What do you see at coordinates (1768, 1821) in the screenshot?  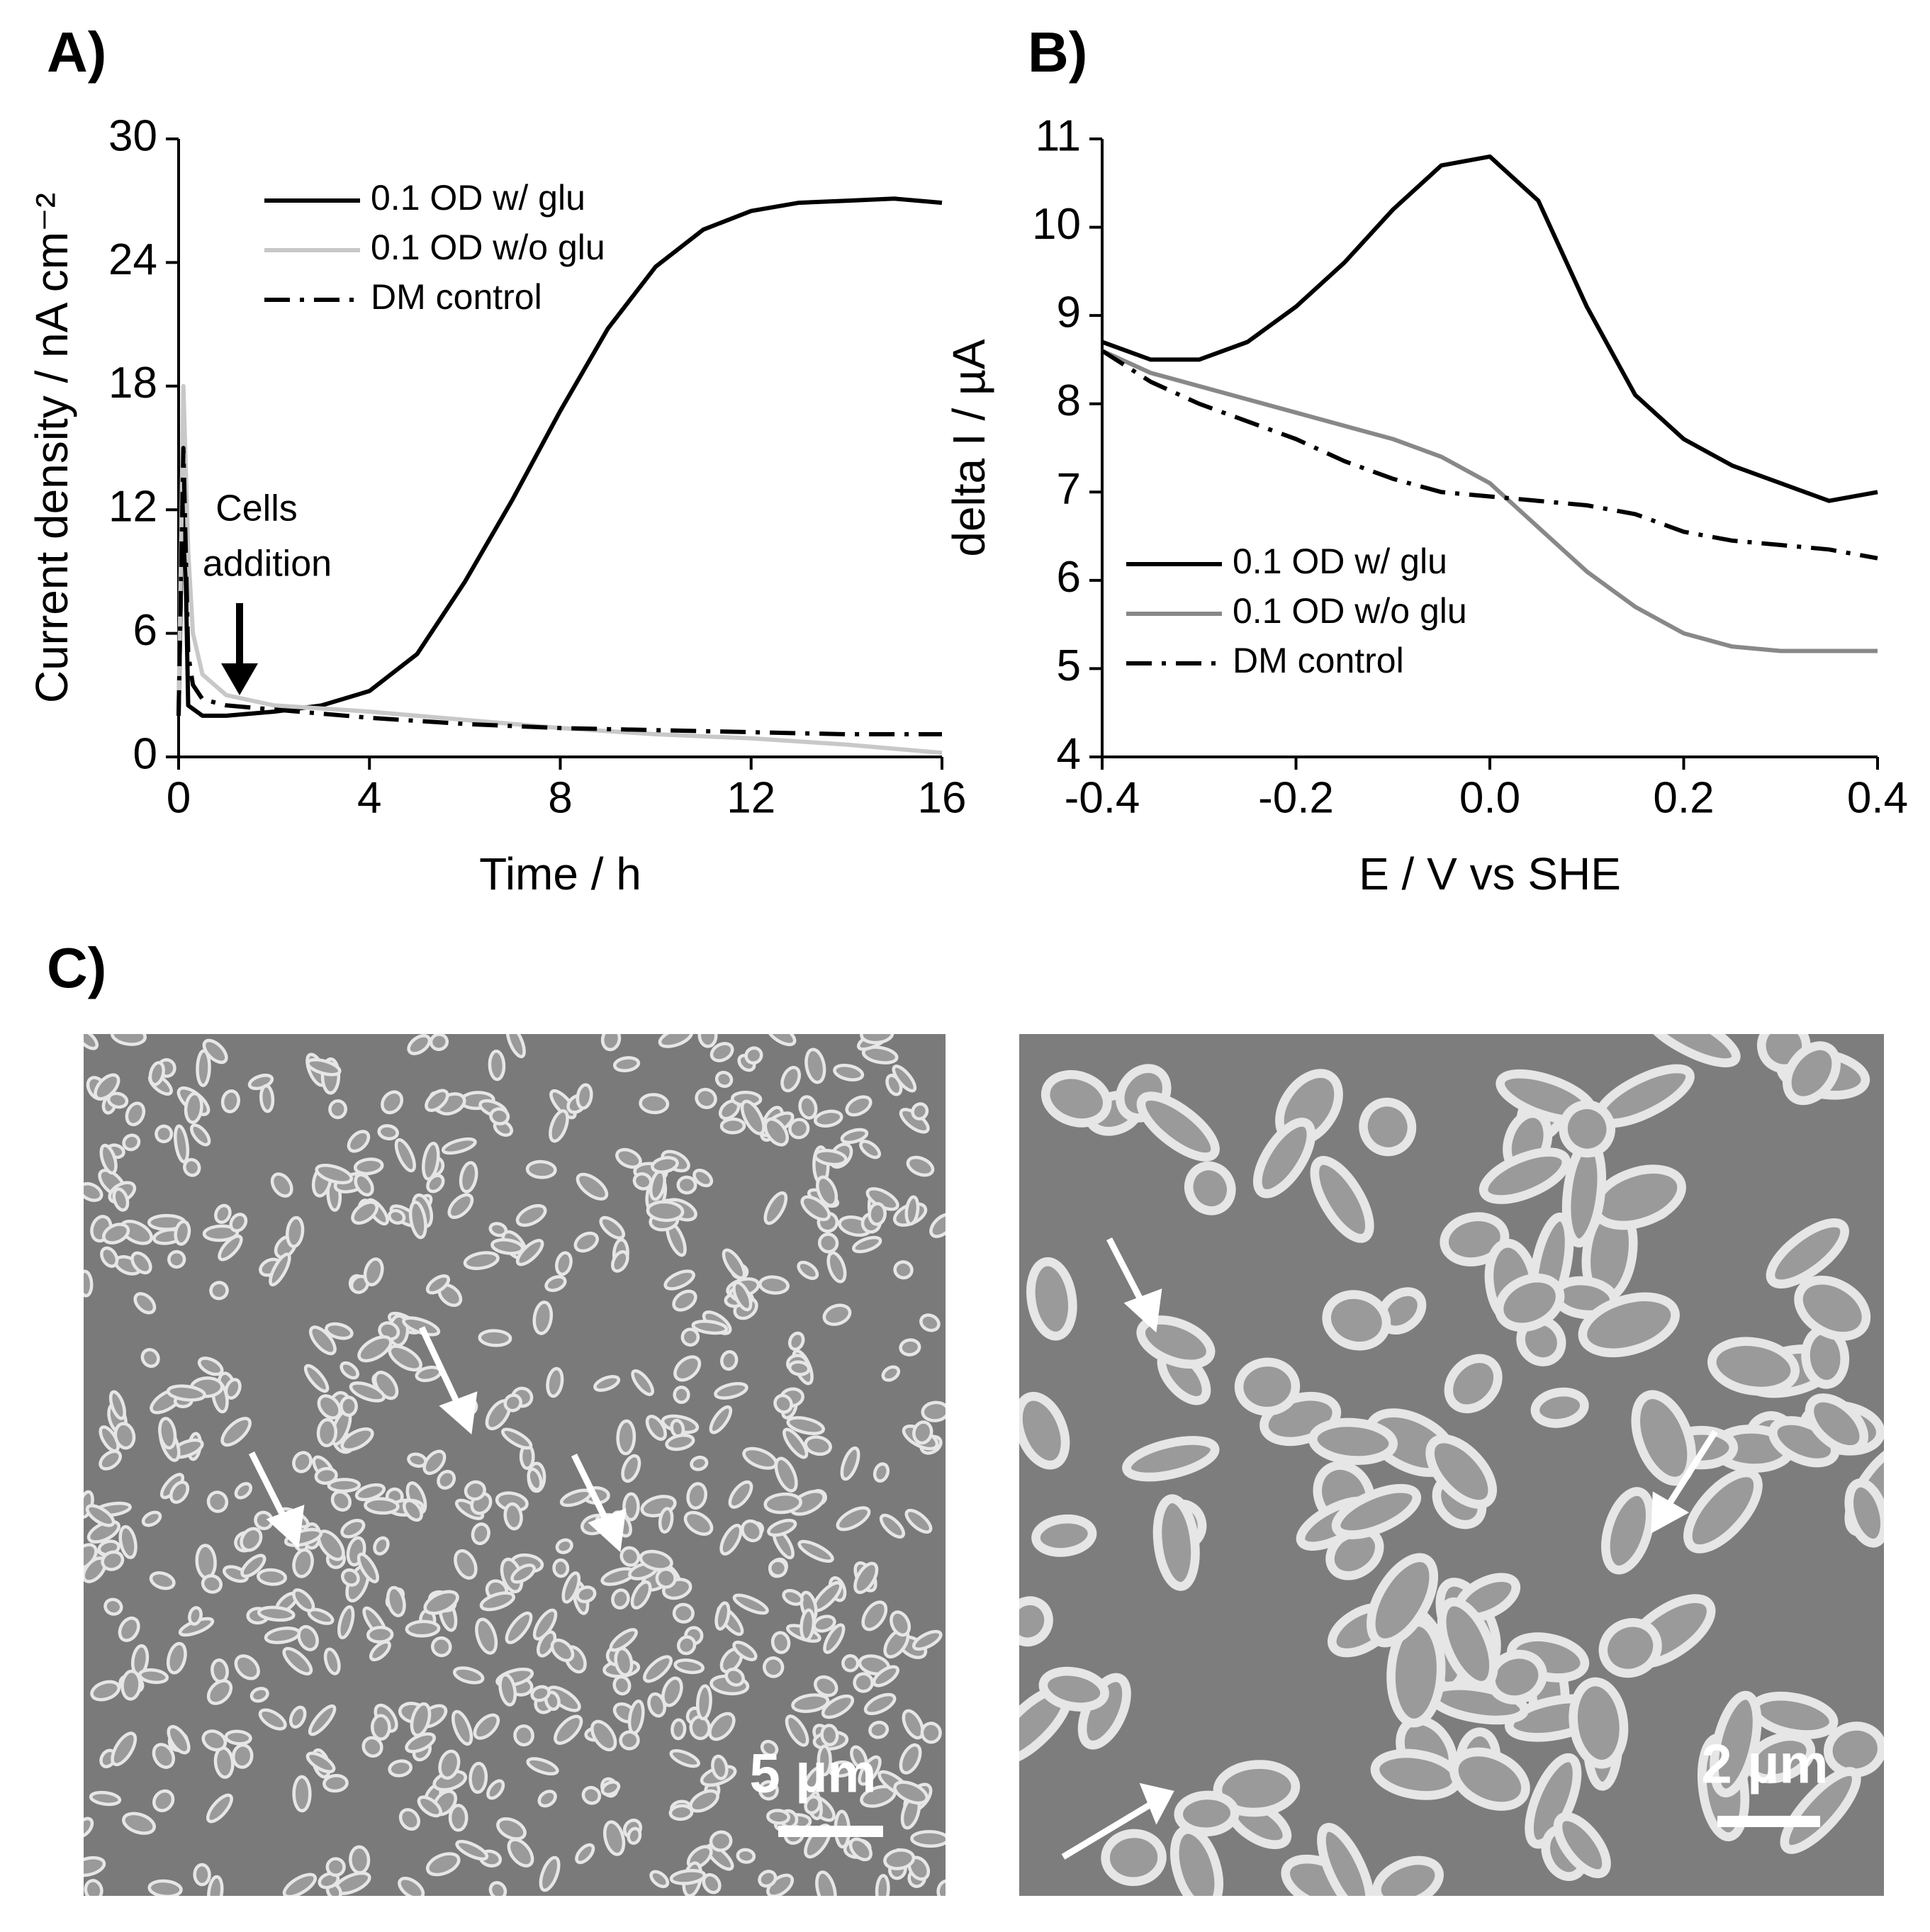 I see `scale-bar` at bounding box center [1768, 1821].